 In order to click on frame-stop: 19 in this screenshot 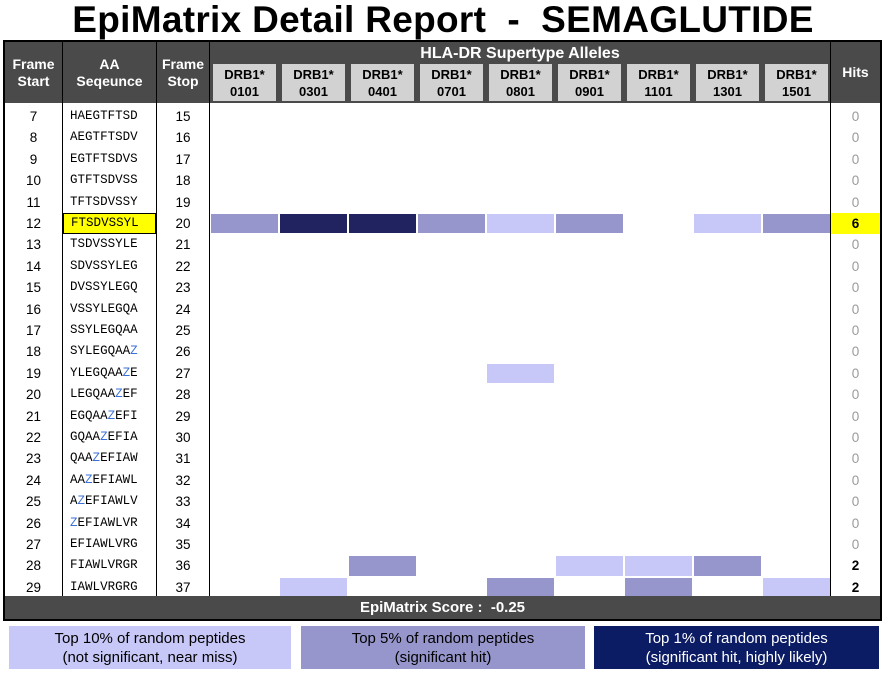, I will do `click(183, 202)`.